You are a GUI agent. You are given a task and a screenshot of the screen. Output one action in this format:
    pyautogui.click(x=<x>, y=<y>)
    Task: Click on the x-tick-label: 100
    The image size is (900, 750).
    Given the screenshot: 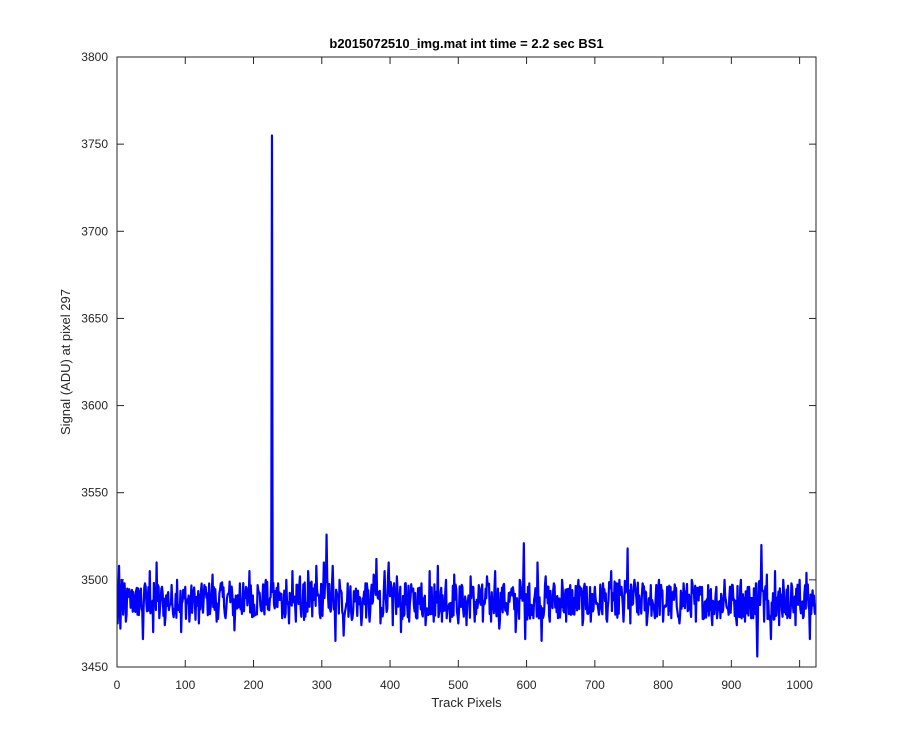 What is the action you would take?
    pyautogui.click(x=185, y=685)
    